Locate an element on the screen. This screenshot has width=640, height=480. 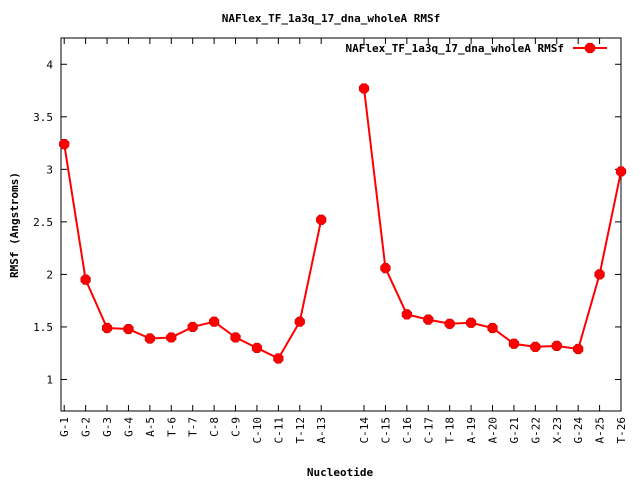
x-axis-label: Nucleotide is located at coordinates (340, 472).